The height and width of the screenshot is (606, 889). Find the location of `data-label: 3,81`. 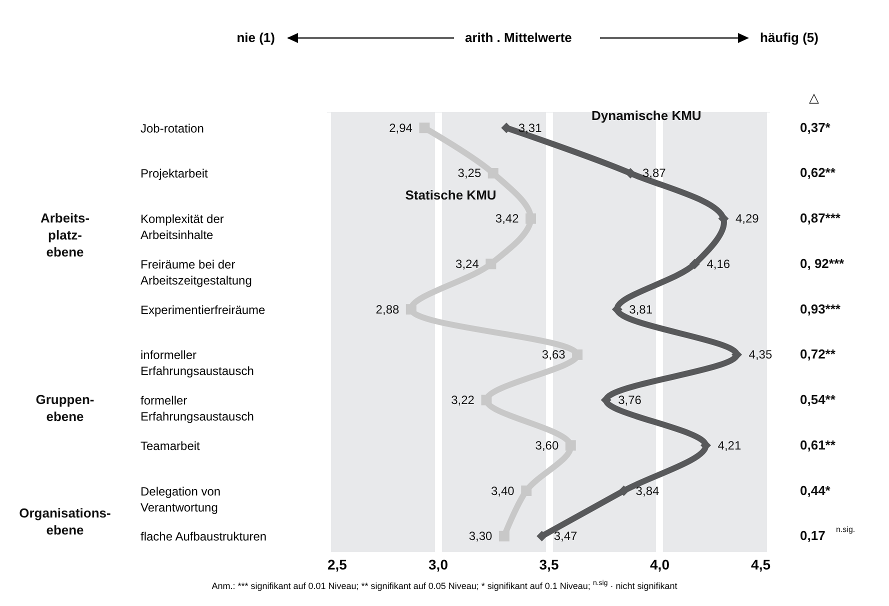

data-label: 3,81 is located at coordinates (641, 309).